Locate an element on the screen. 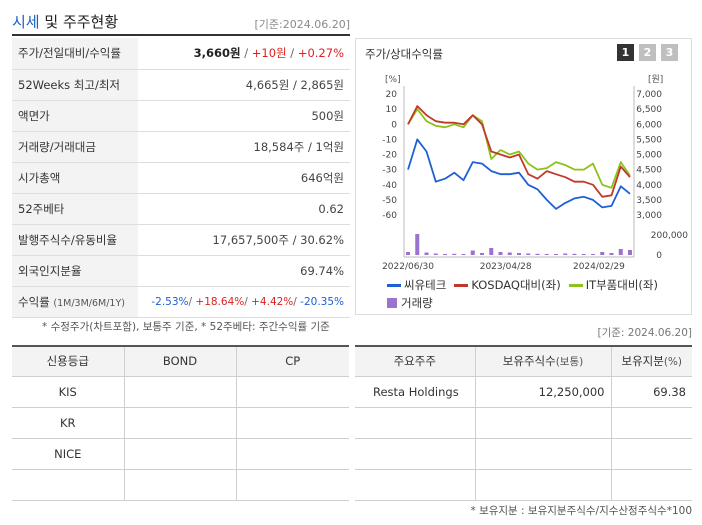 The width and height of the screenshot is (702, 525). table-header-row: 주요주주 보유주식수(보통) 보유지분(%) is located at coordinates (523, 361).